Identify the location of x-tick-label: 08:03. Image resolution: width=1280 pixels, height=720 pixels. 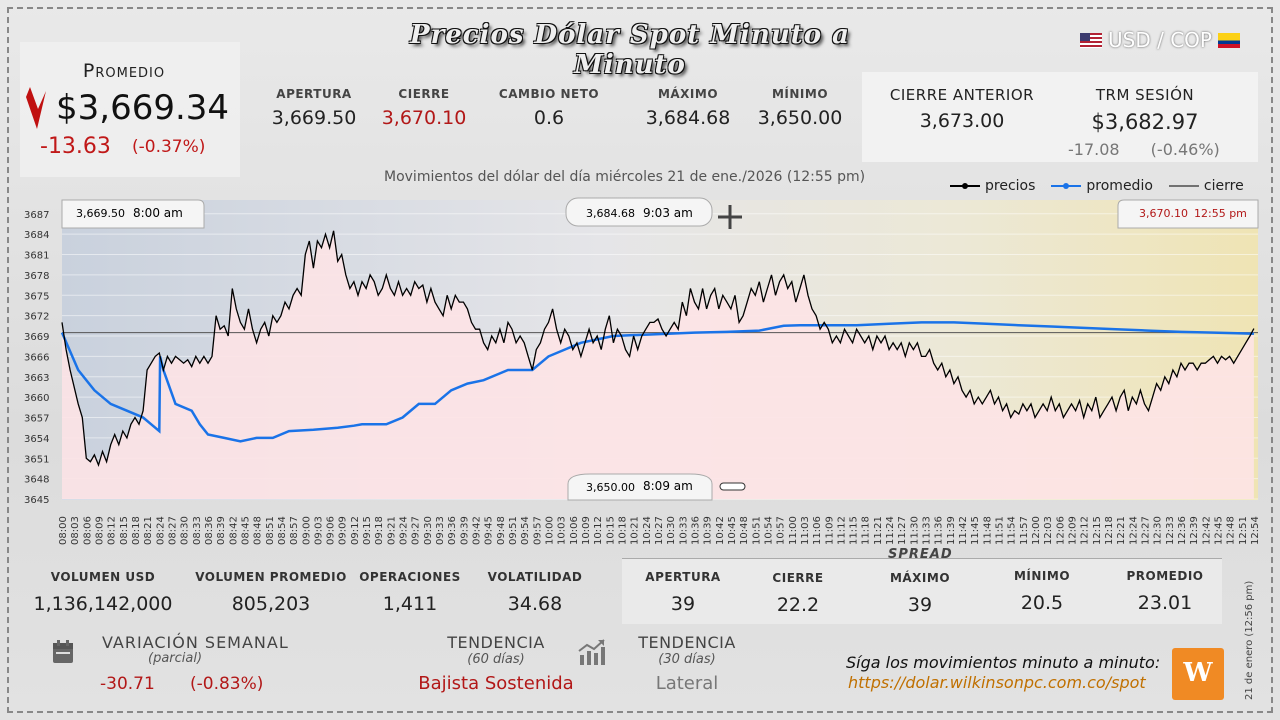
(75, 530).